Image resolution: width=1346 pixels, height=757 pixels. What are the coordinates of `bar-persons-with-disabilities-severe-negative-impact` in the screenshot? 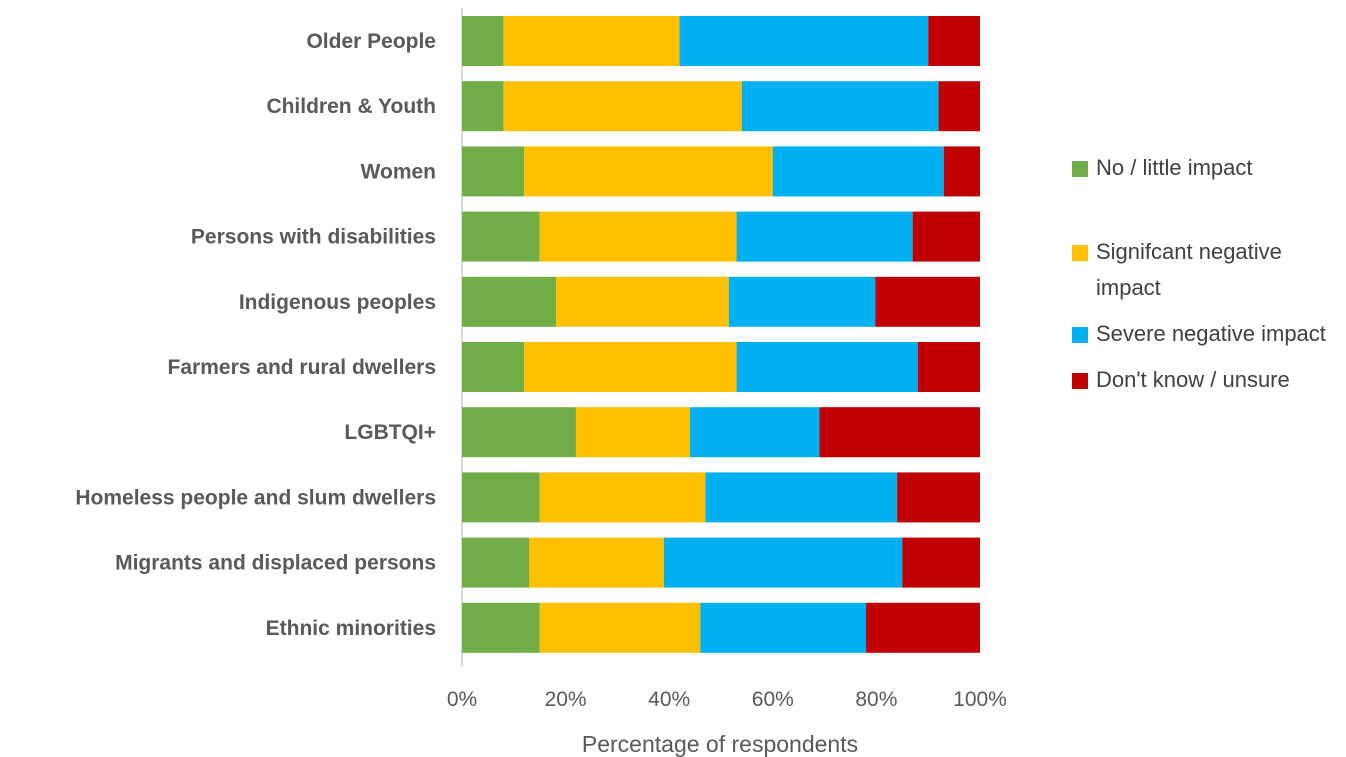 It's located at (824, 236).